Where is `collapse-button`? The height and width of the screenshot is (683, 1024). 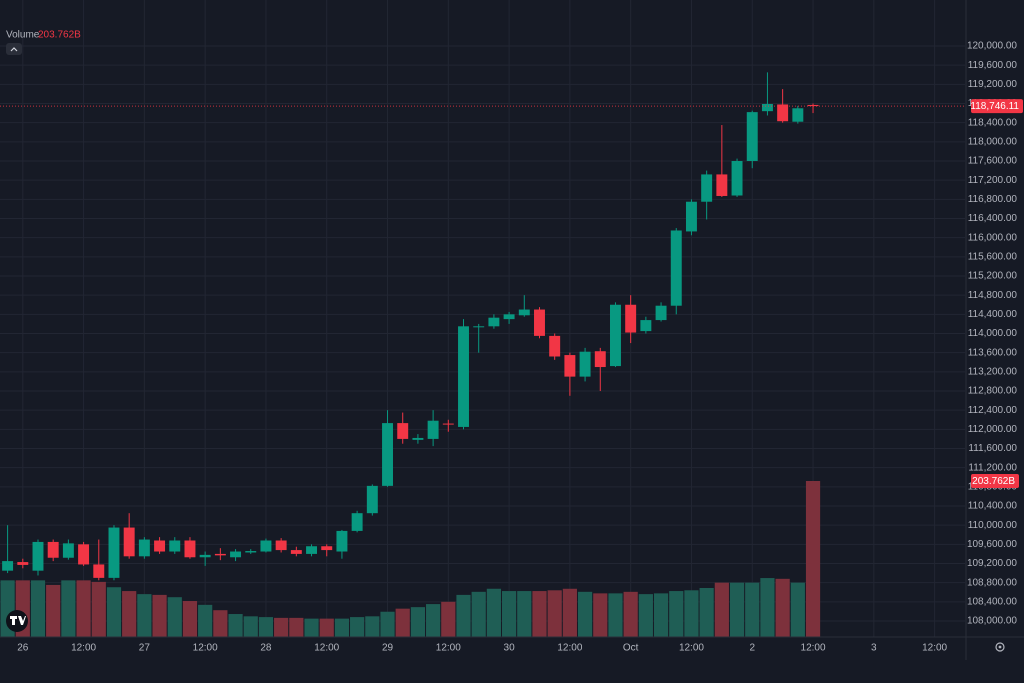
collapse-button is located at coordinates (14, 49).